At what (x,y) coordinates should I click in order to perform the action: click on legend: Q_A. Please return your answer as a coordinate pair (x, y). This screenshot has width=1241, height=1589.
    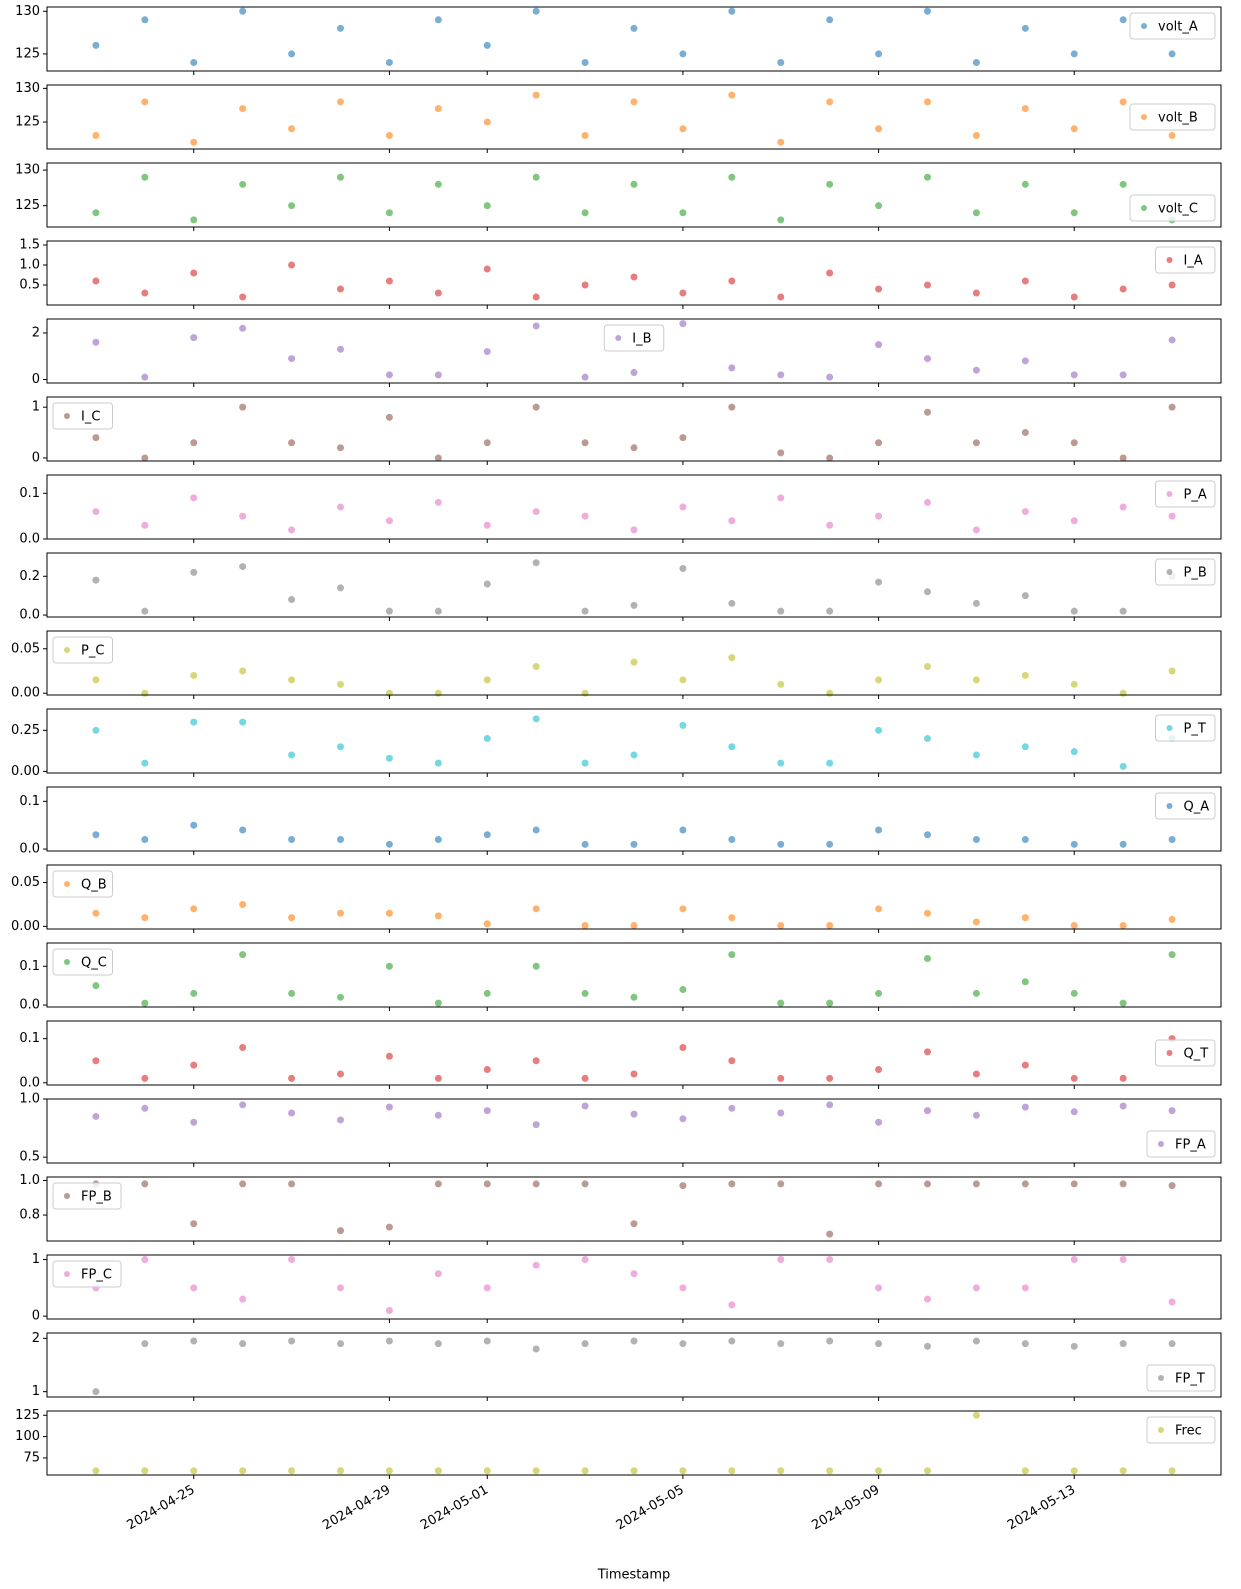
    Looking at the image, I should click on (1185, 806).